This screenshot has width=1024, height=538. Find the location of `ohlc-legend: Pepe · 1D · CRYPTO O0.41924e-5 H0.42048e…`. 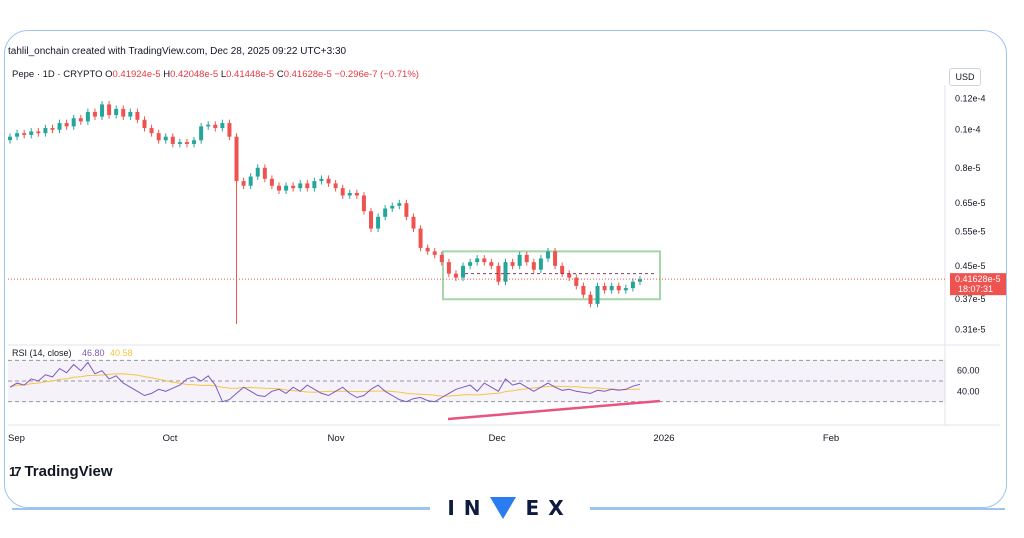

ohlc-legend: Pepe · 1D · CRYPTO O0.41924e-5 H0.42048e… is located at coordinates (215, 74).